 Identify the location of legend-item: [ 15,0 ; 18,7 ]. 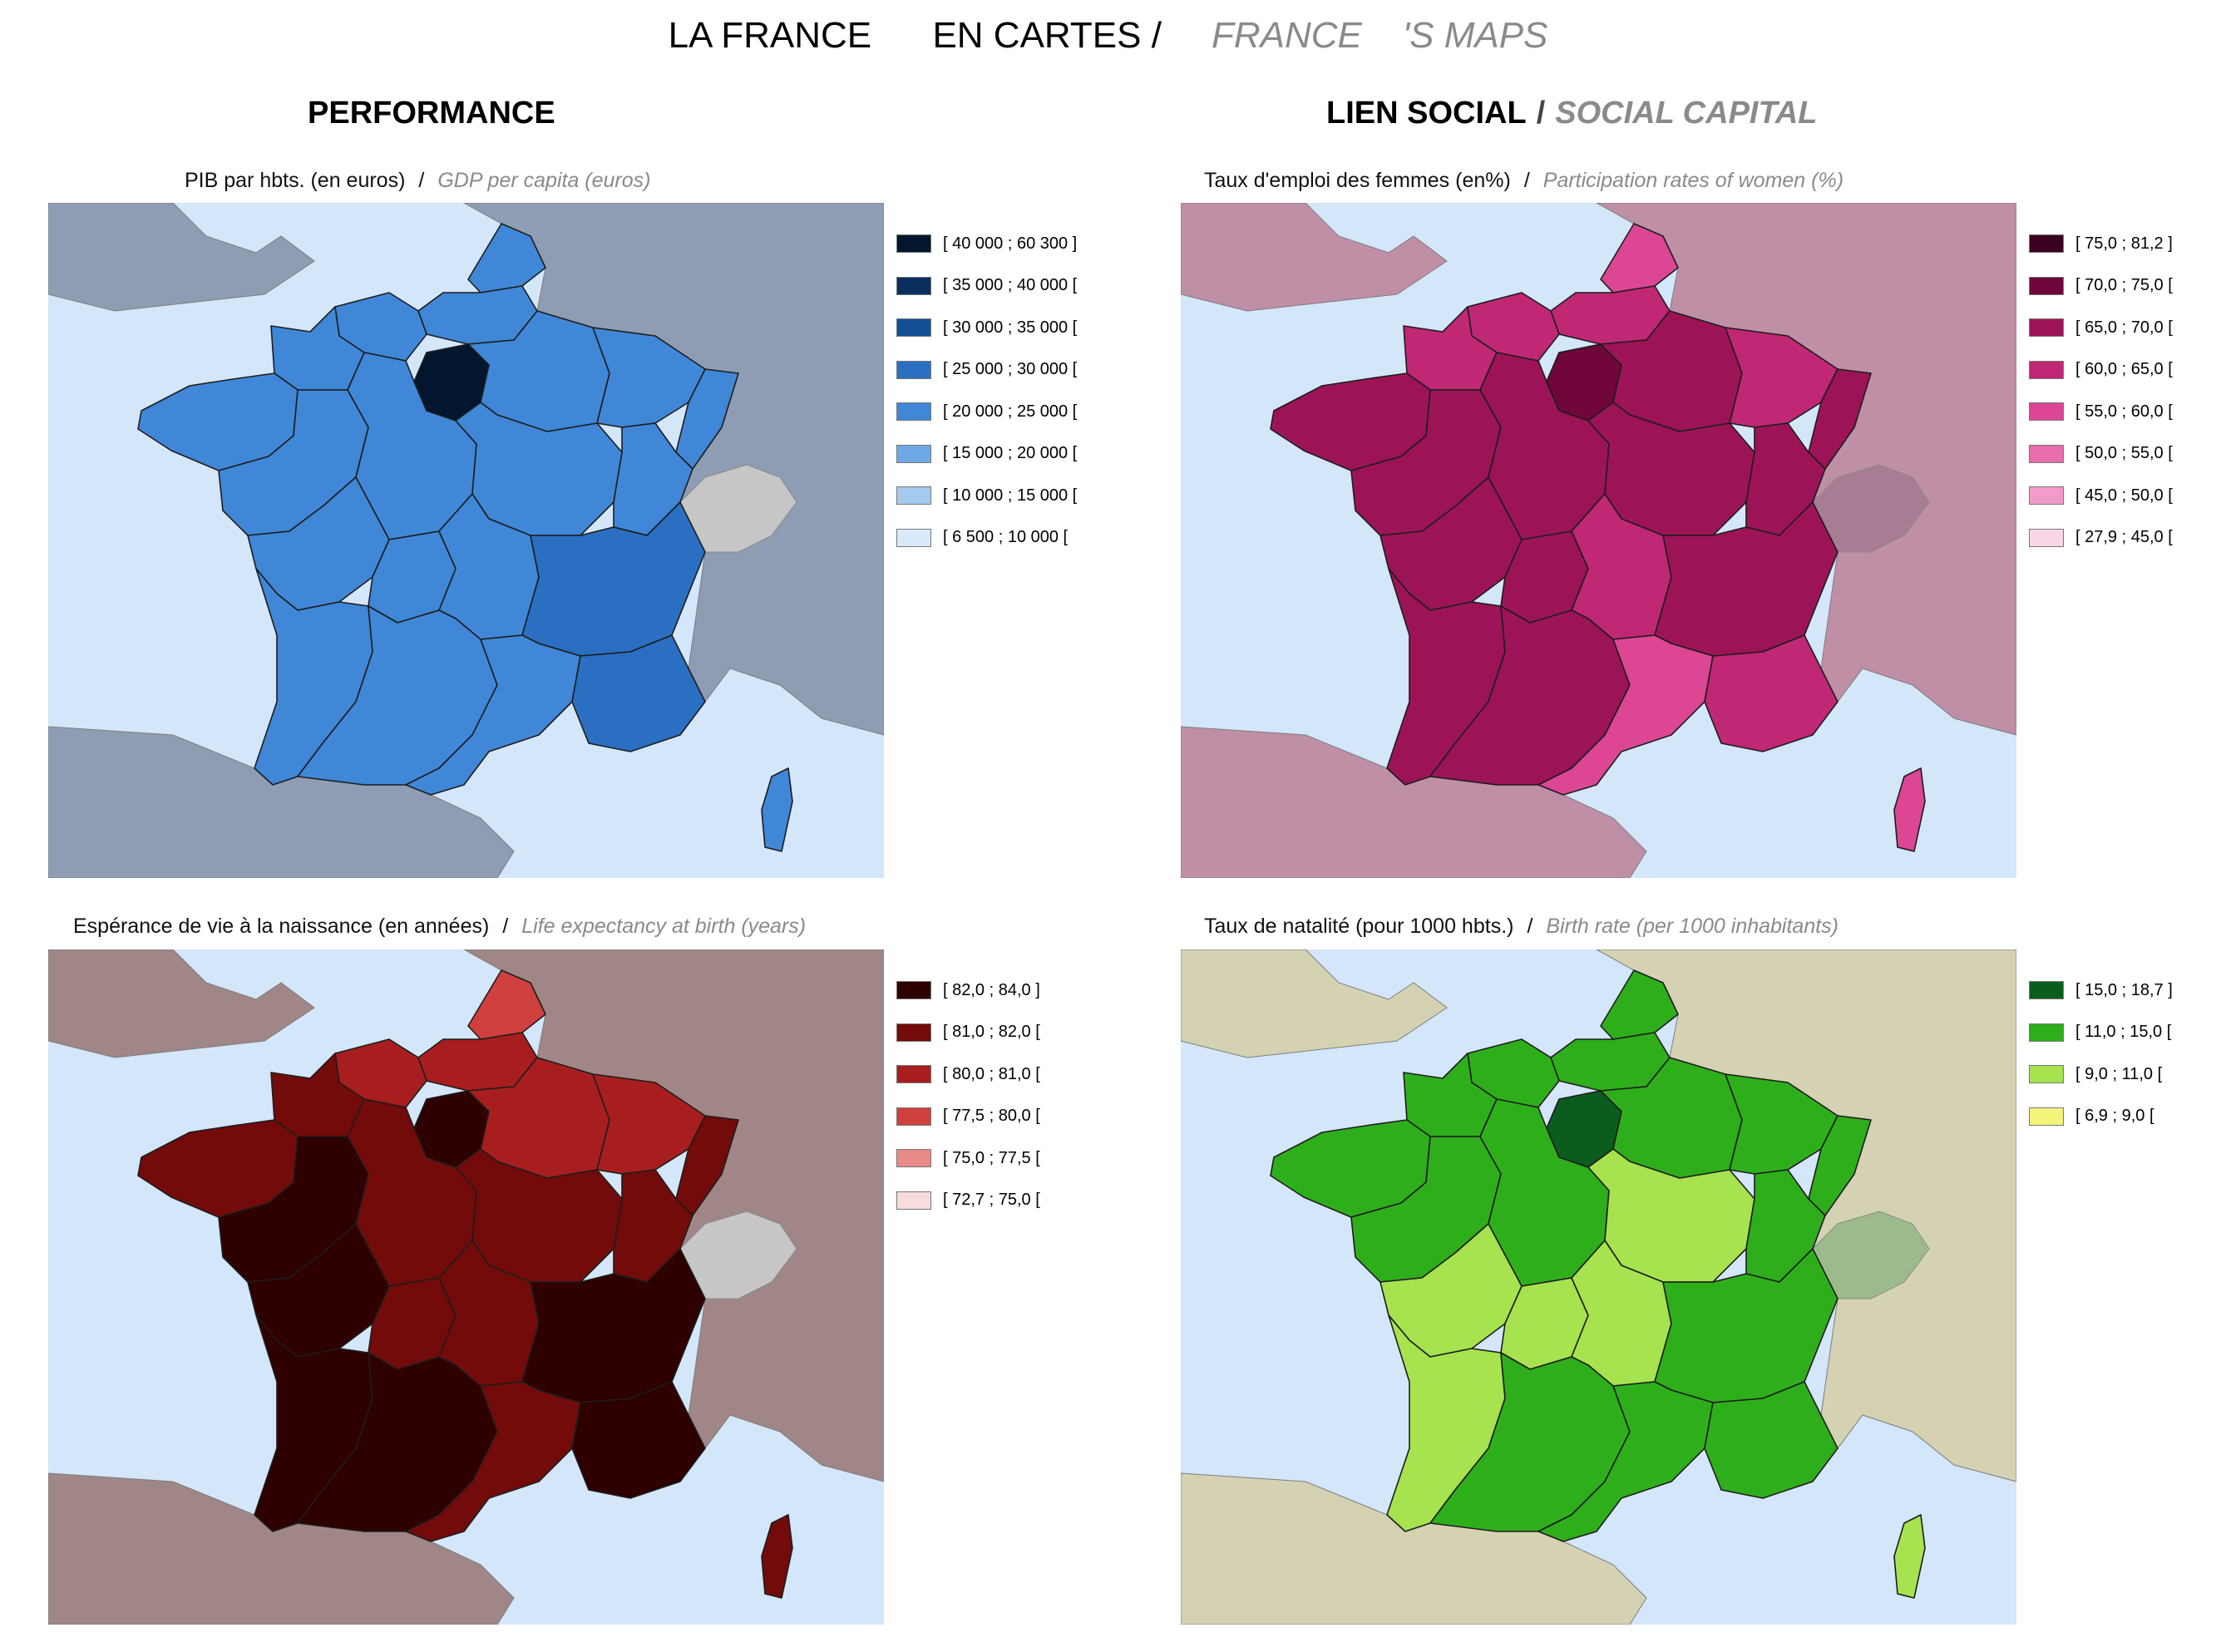
(2101, 991).